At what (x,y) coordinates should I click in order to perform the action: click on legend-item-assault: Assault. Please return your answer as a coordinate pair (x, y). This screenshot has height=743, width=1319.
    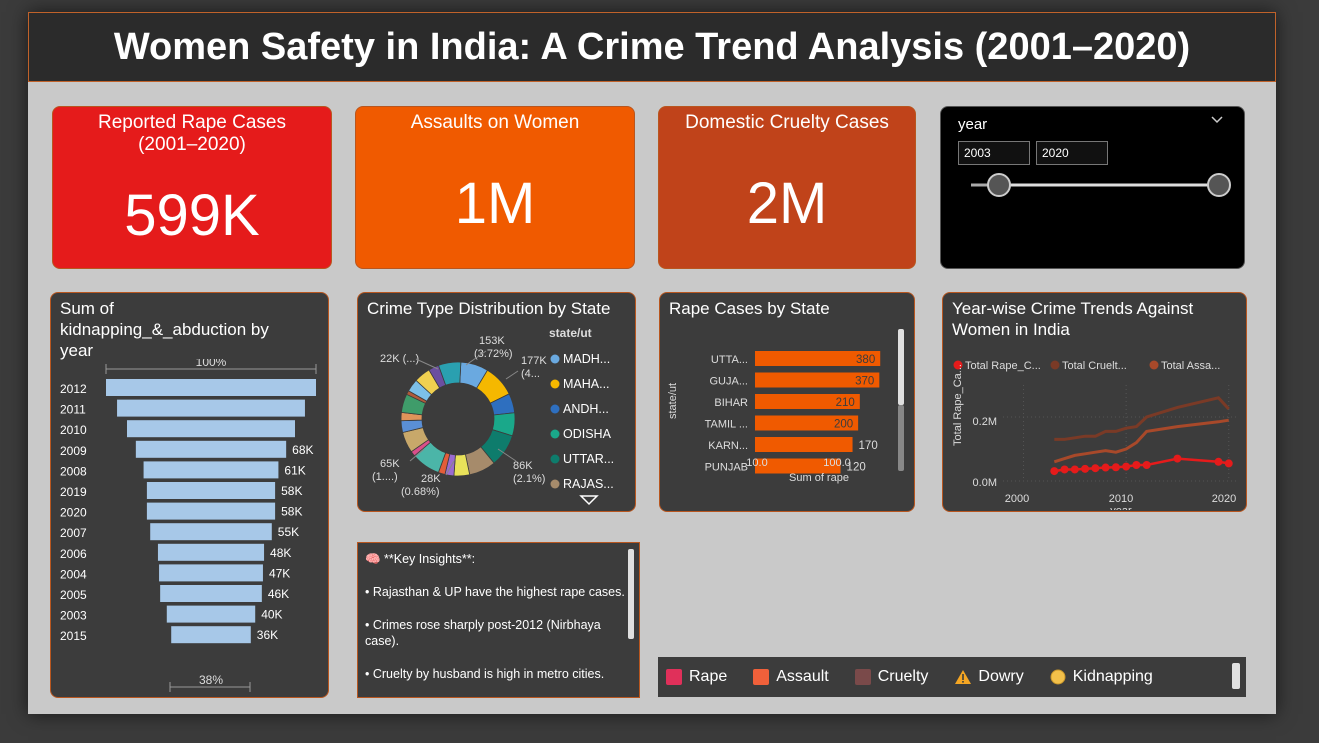
    Looking at the image, I should click on (791, 677).